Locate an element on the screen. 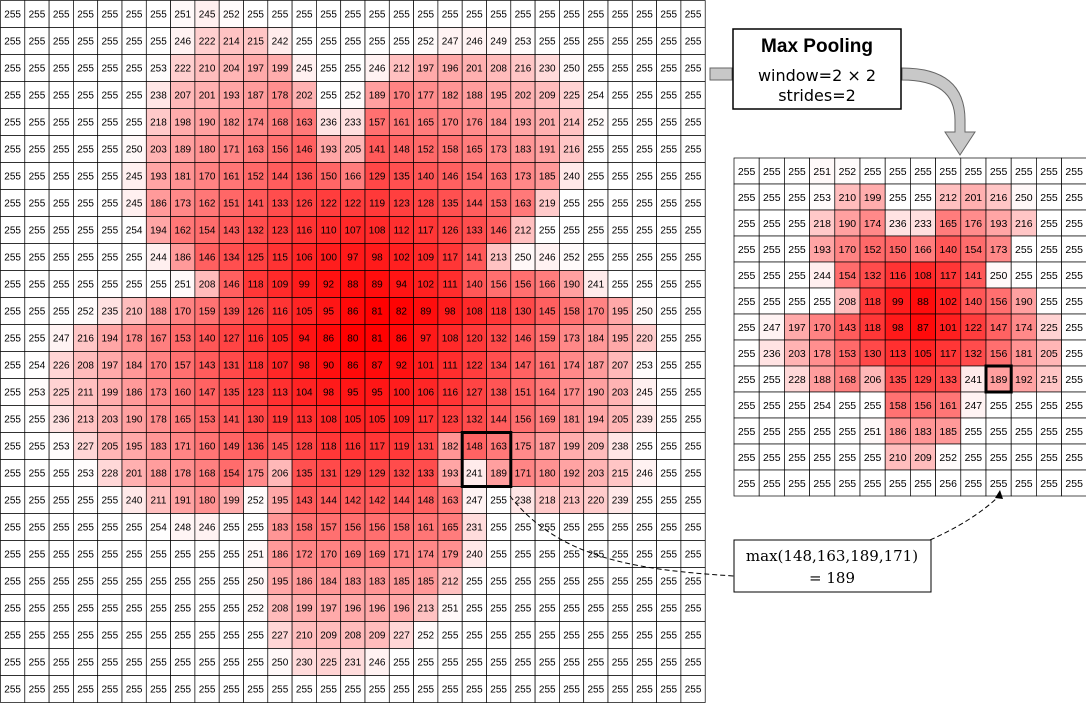 Image resolution: width=1086 pixels, height=704 pixels. grid-cell-value: 116 is located at coordinates (256, 339).